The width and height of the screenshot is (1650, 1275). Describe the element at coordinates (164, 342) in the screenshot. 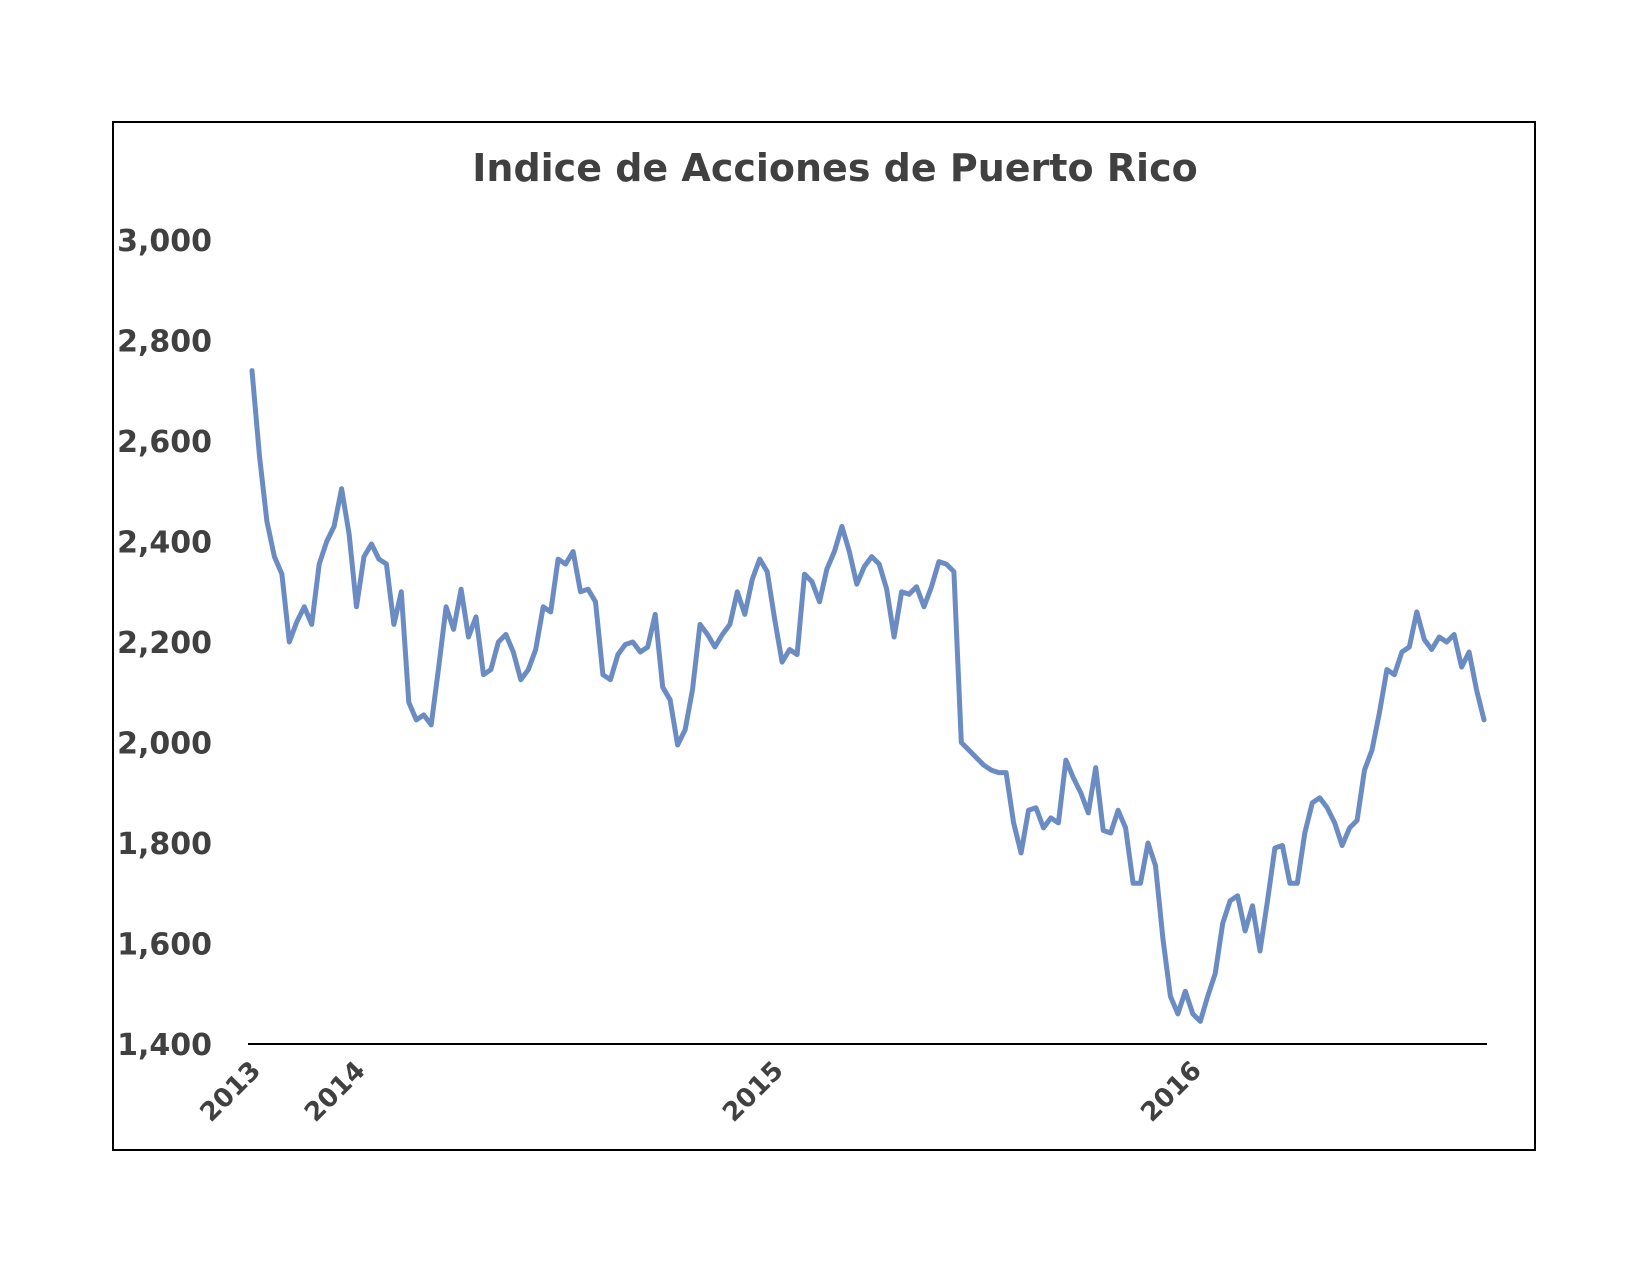

I see `y-tick-label: 2,800` at that location.